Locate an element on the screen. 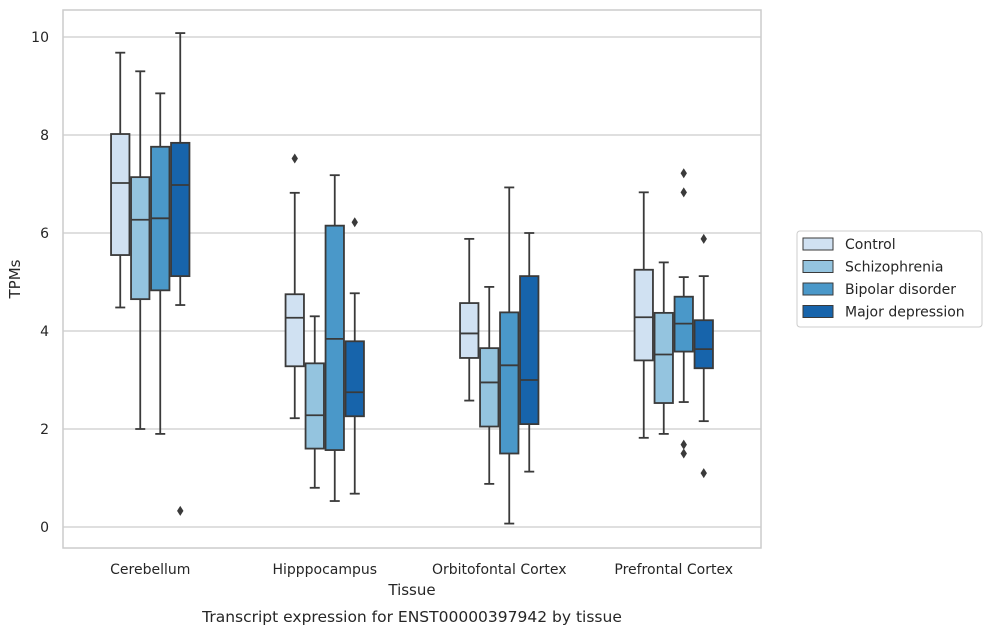 This screenshot has width=992, height=634. legend-label: Major depression is located at coordinates (905, 313).